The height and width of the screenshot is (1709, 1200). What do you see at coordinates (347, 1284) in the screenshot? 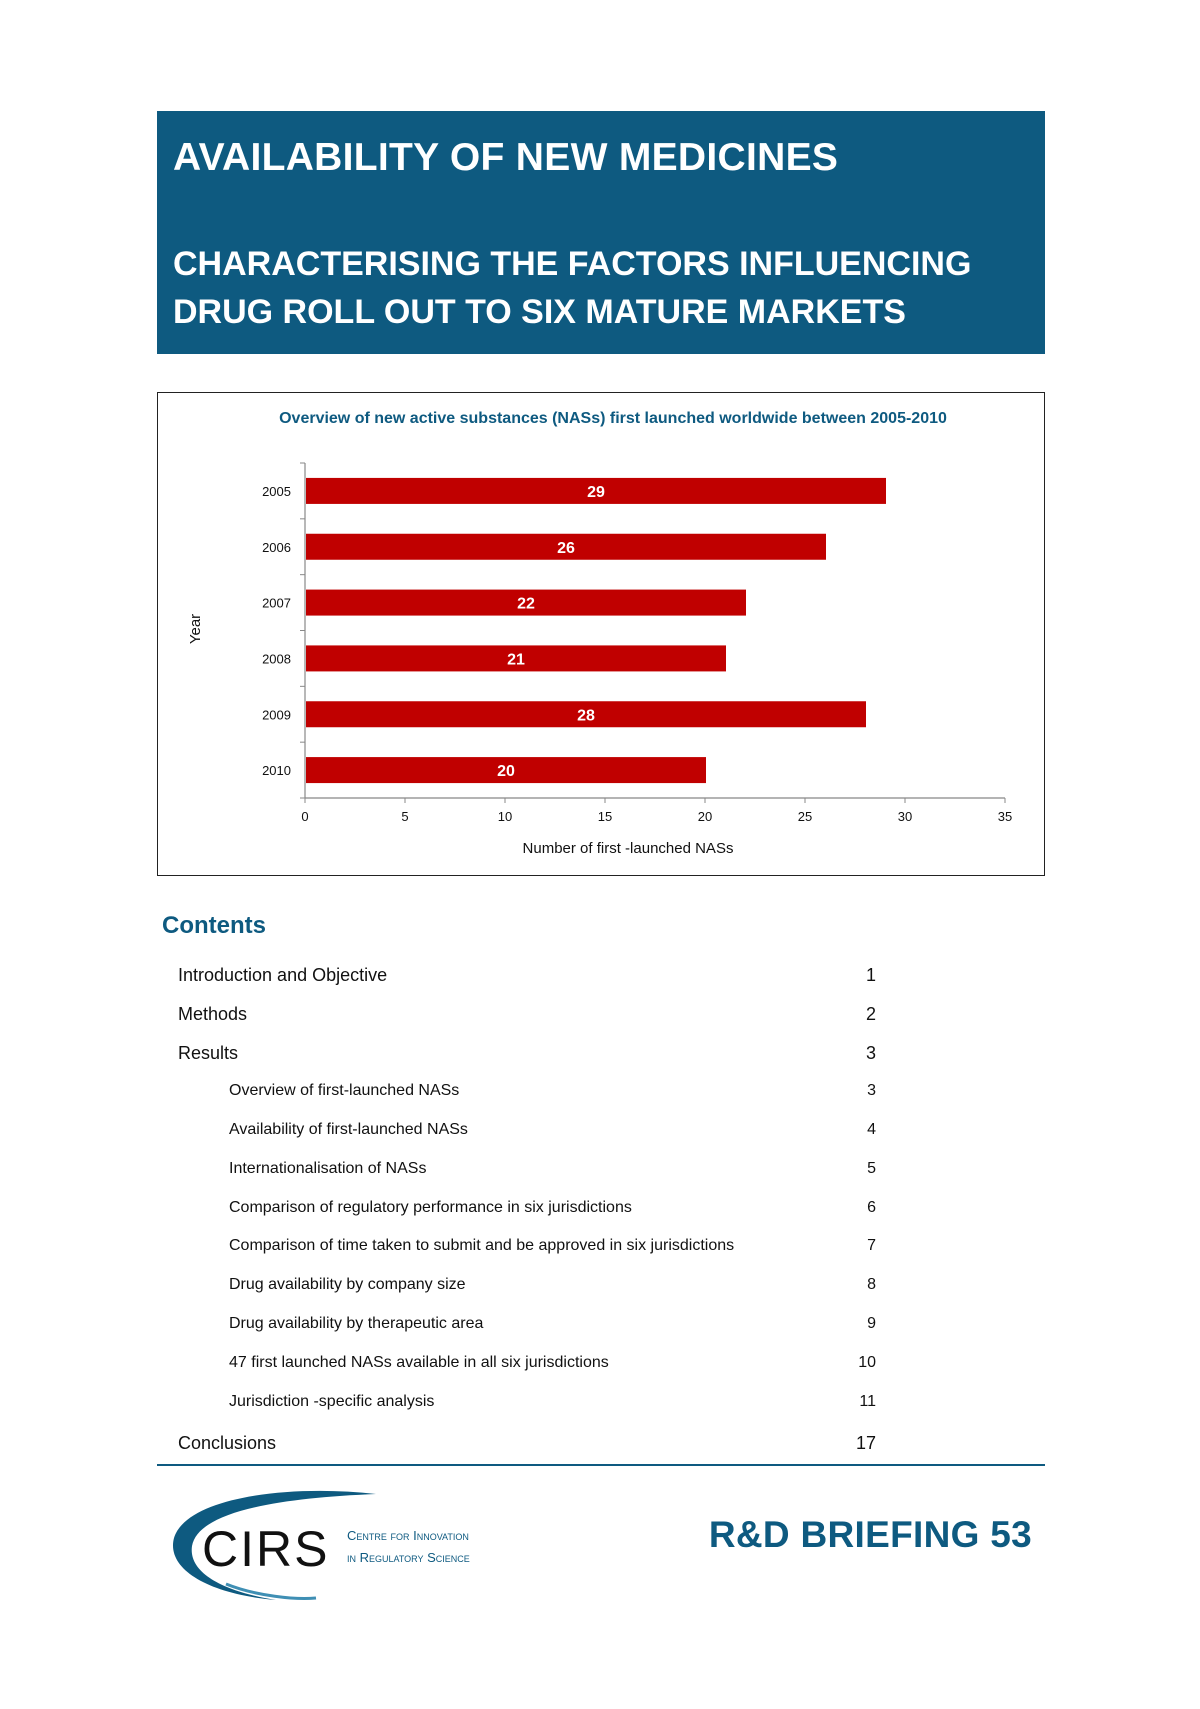
I see `toc-item-label: Drug availability by company size` at bounding box center [347, 1284].